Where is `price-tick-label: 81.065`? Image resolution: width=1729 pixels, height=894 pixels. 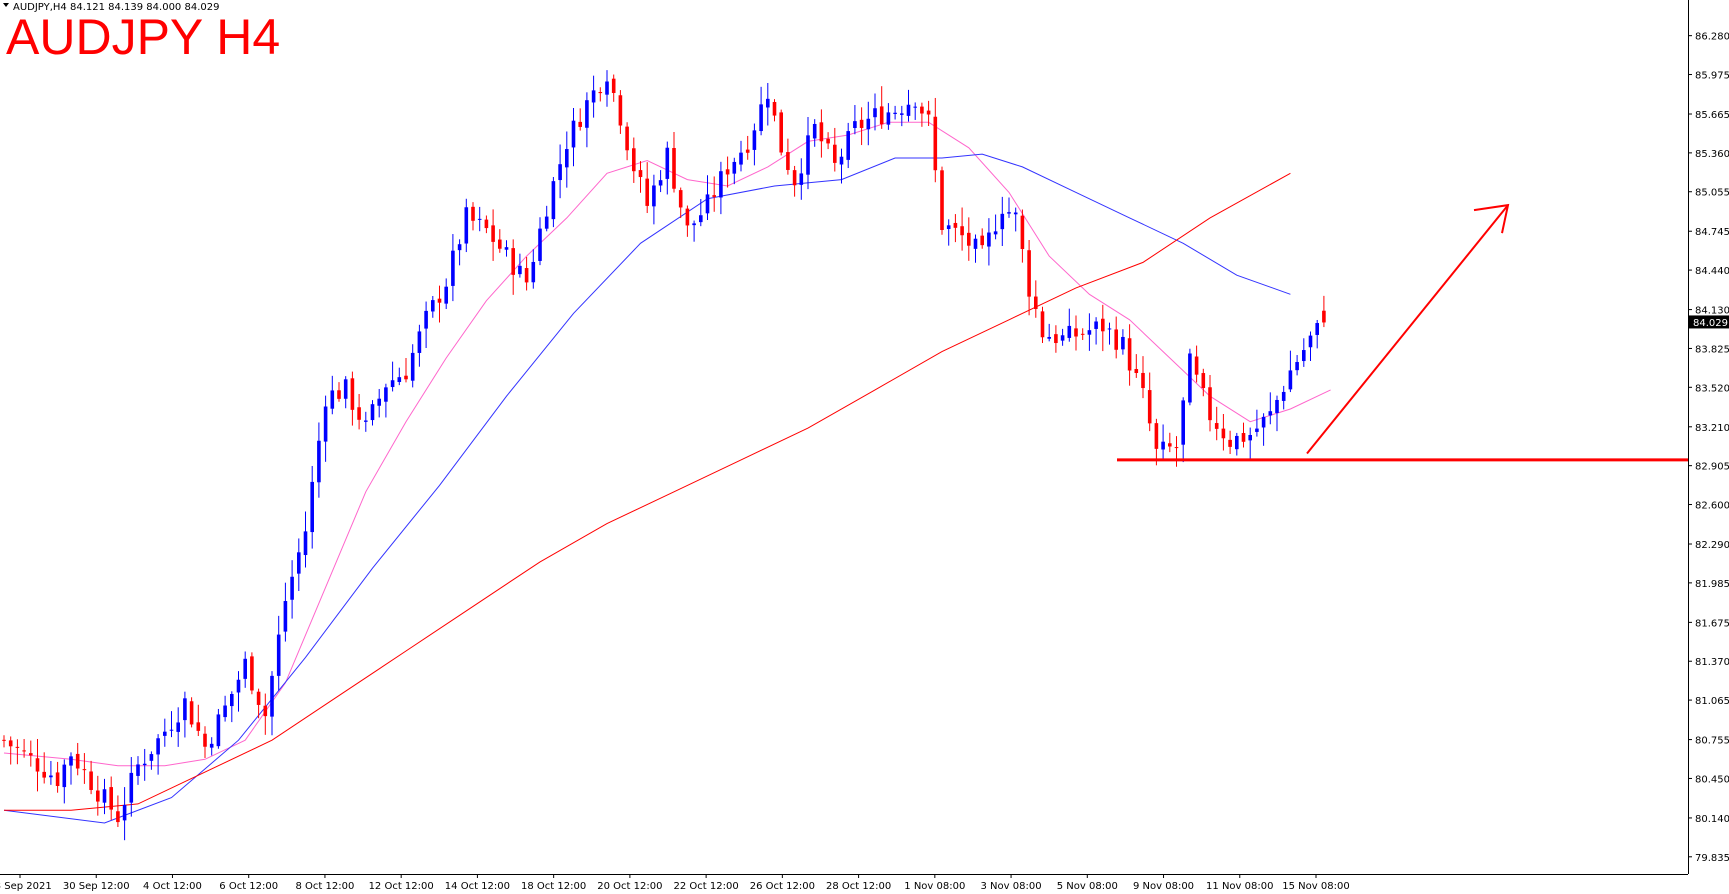
price-tick-label: 81.065 is located at coordinates (1712, 701).